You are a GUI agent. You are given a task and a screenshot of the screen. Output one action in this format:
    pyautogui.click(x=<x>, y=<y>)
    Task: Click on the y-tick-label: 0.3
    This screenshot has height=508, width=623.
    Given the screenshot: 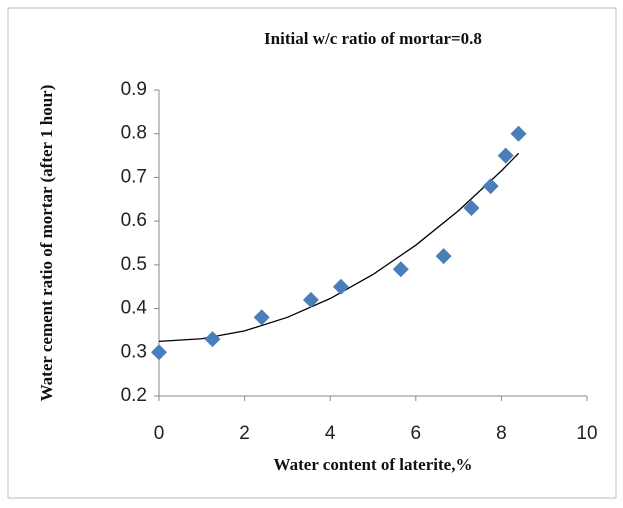 What is the action you would take?
    pyautogui.click(x=134, y=351)
    